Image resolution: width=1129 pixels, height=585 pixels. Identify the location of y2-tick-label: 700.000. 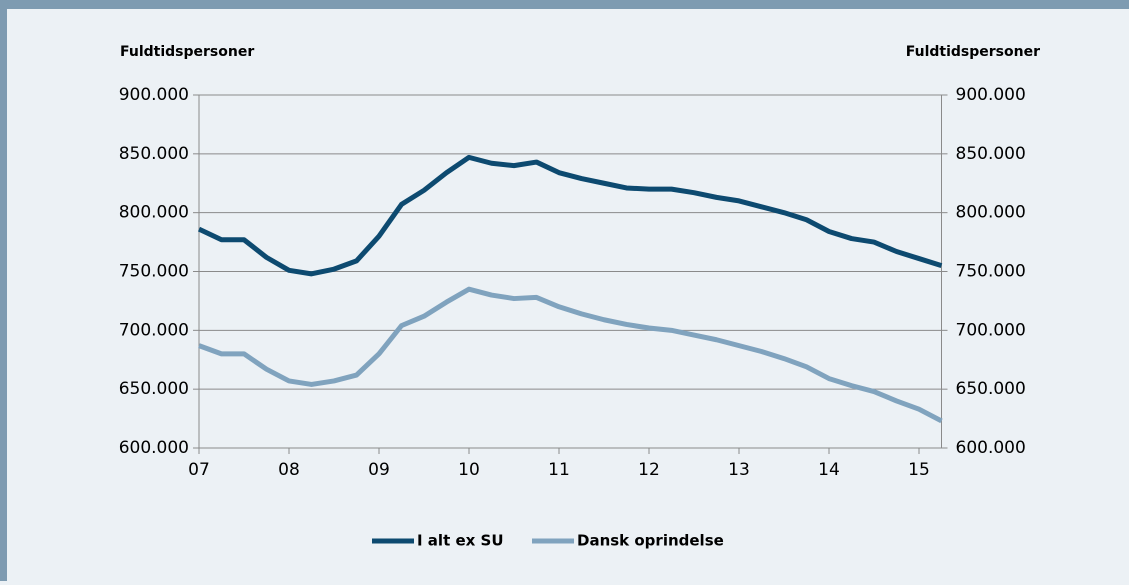
(991, 330).